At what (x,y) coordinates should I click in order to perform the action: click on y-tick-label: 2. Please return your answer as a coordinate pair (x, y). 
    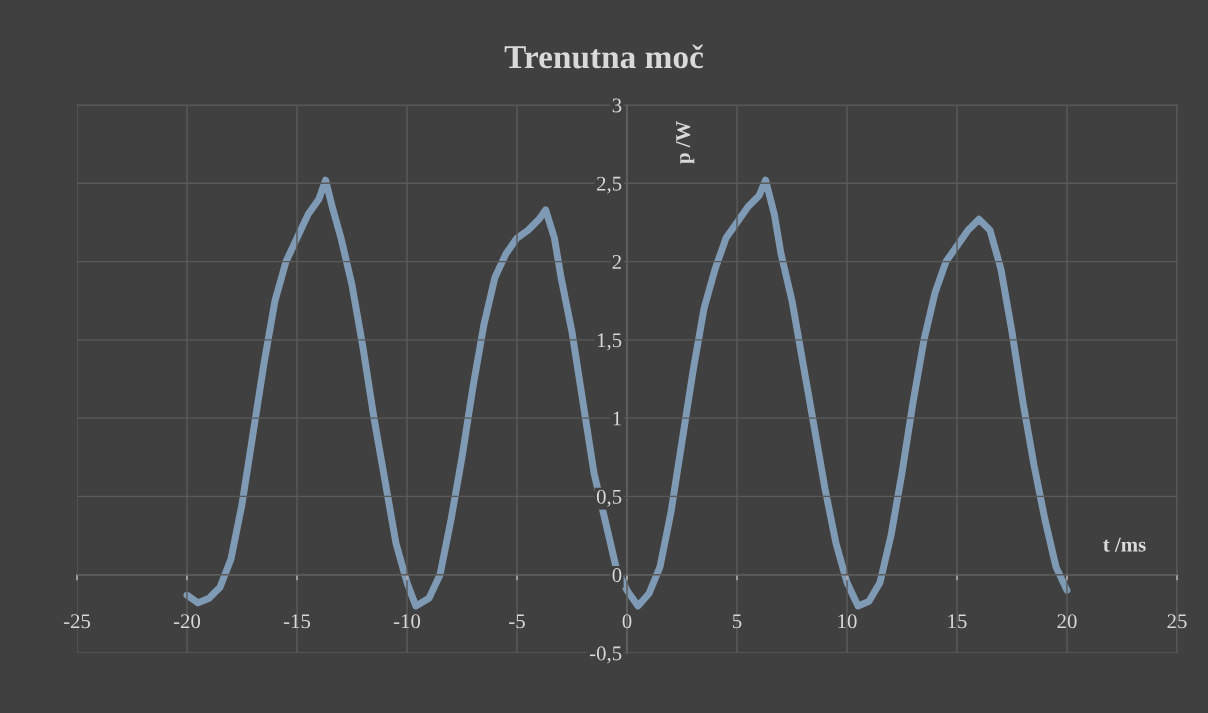
    Looking at the image, I should click on (616, 262).